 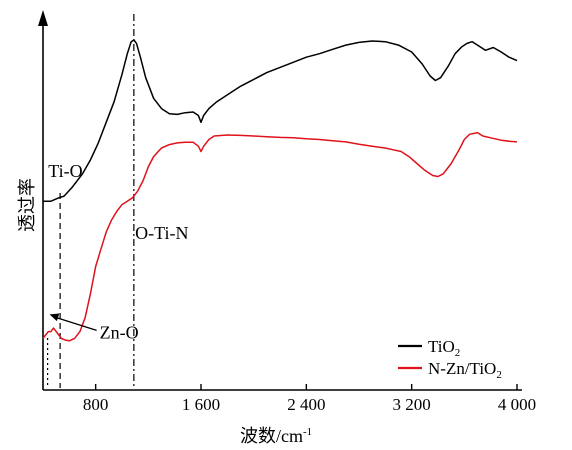 I want to click on arrow-head-icon, so click(x=54, y=317).